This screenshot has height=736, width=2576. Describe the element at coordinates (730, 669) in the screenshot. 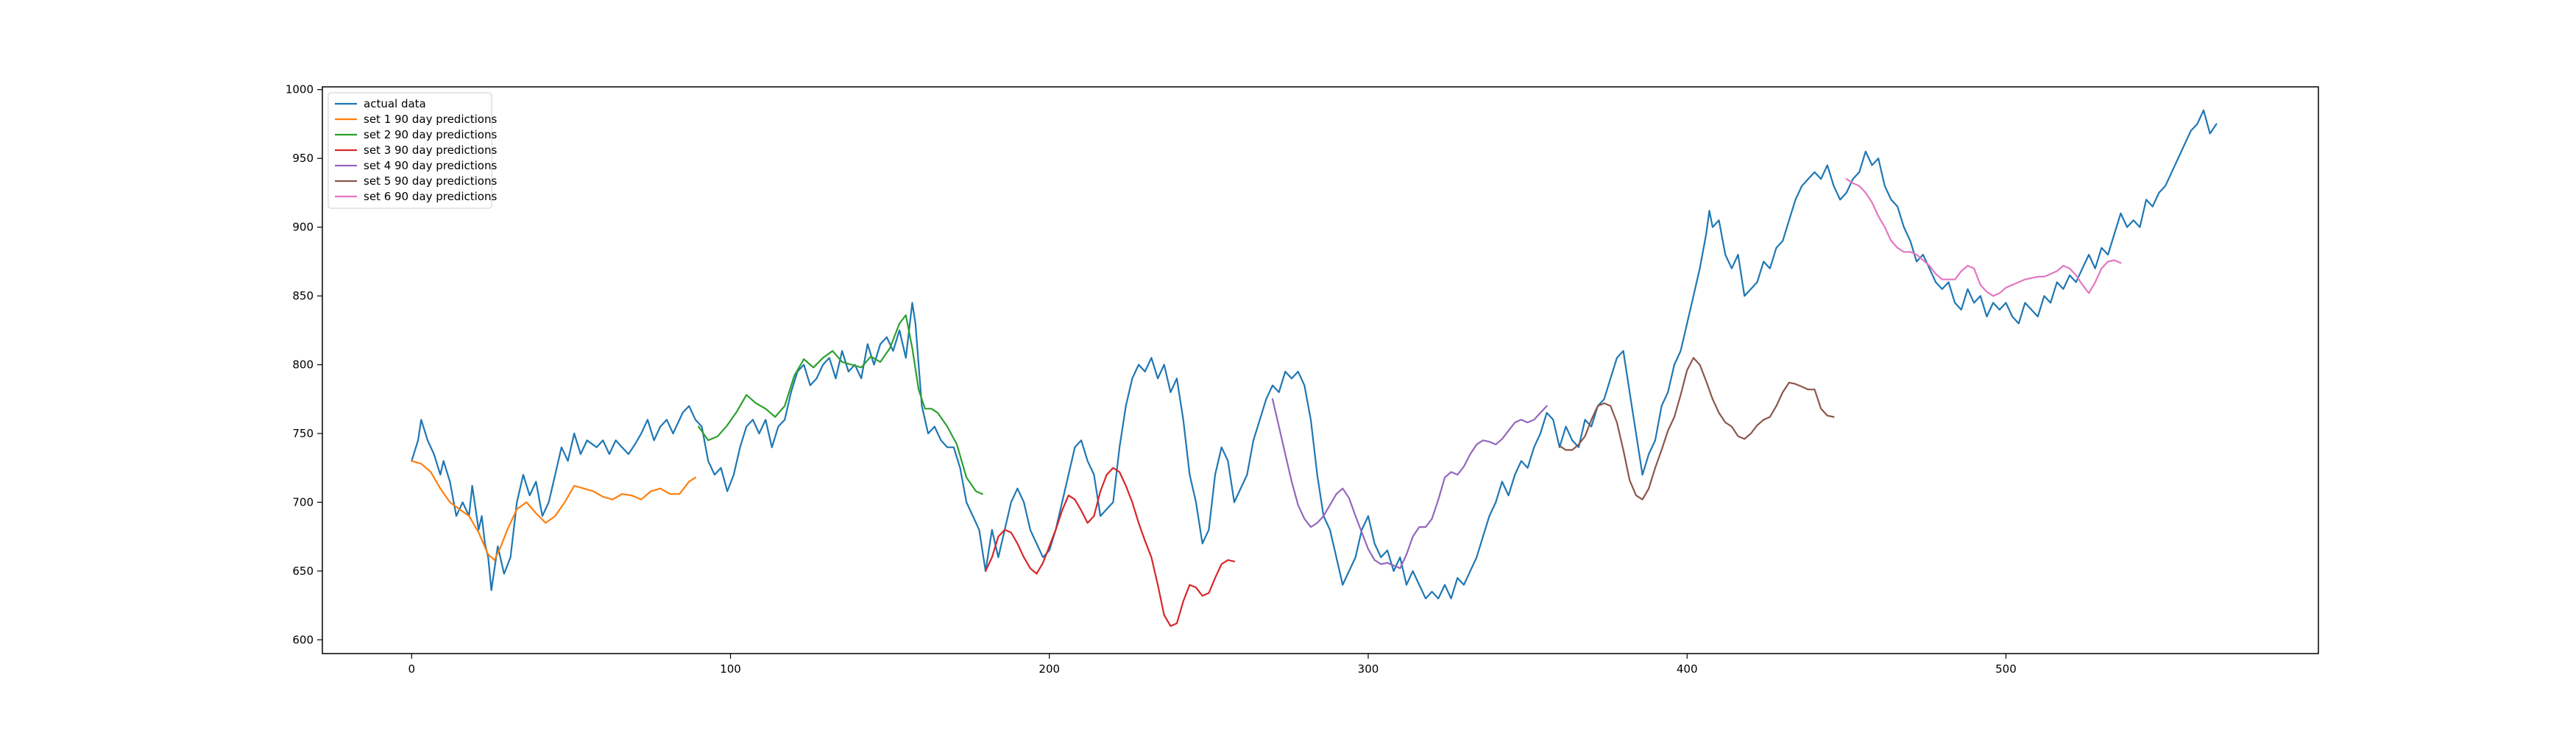

I see `x-tick-label: 100` at that location.